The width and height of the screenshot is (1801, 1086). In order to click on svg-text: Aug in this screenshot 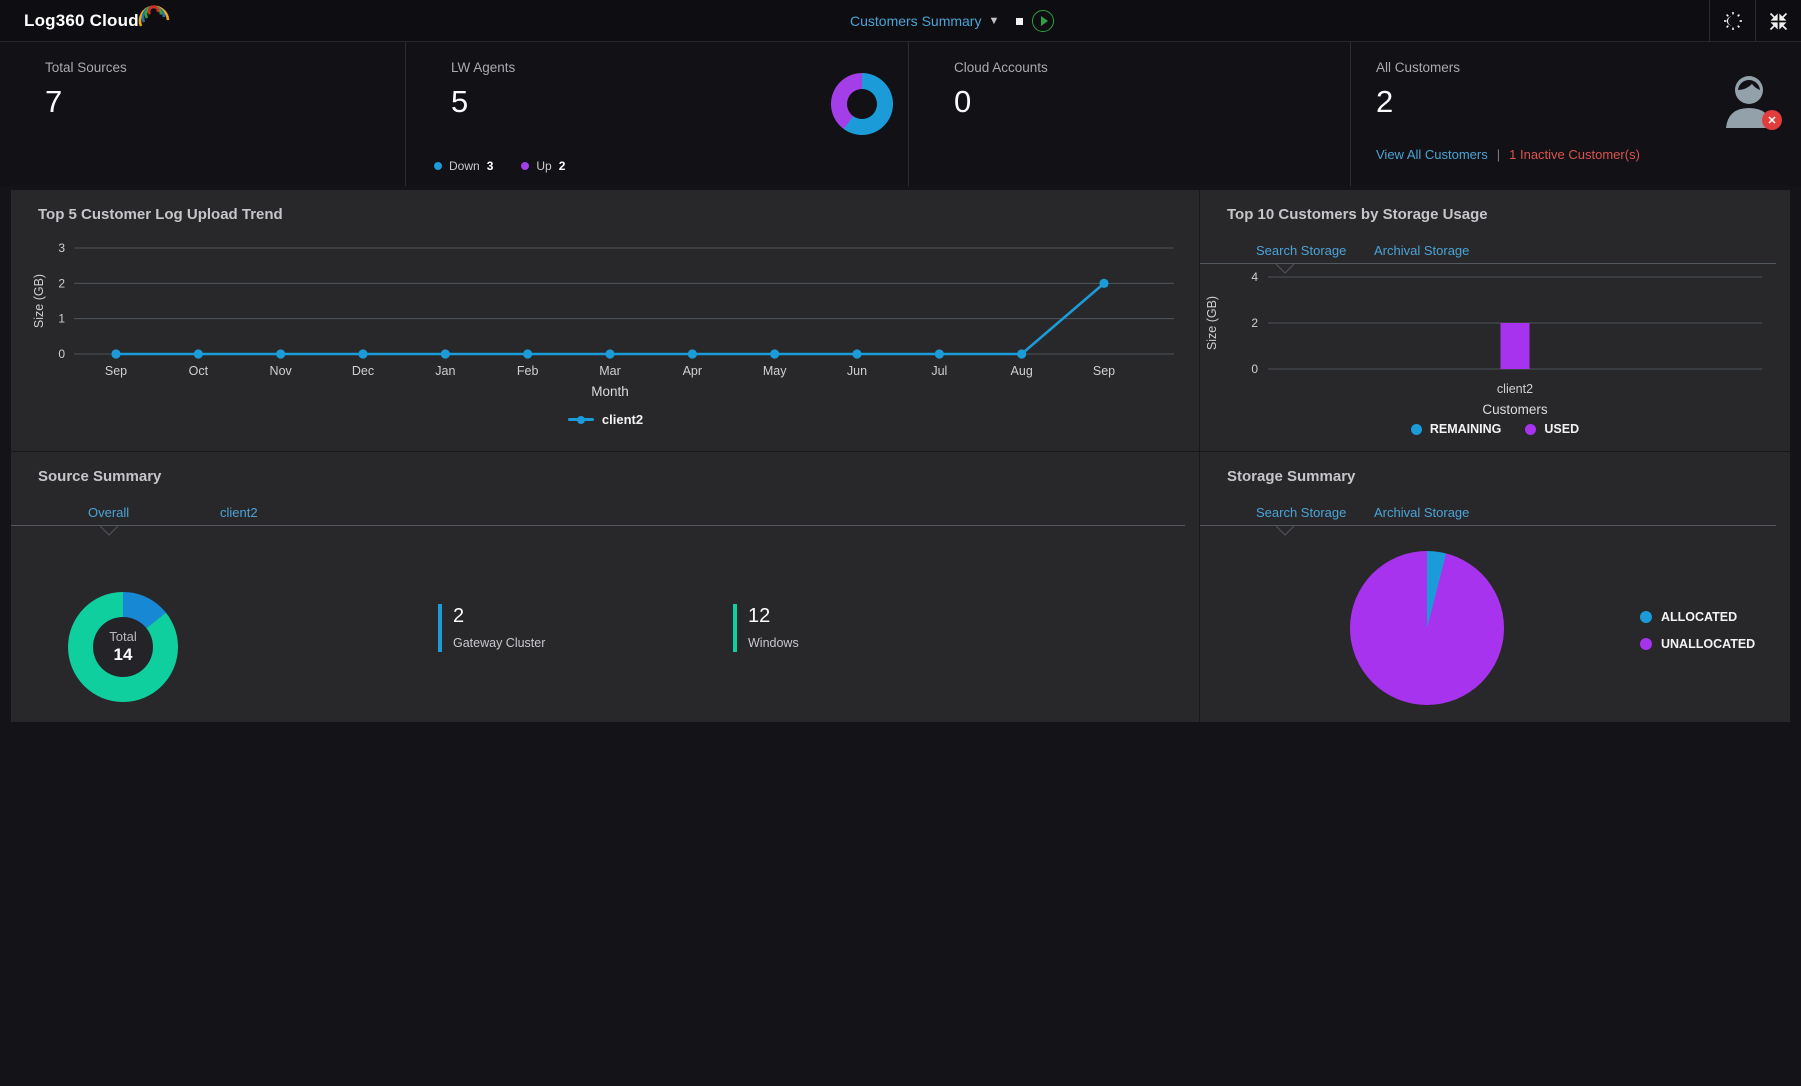, I will do `click(1022, 371)`.